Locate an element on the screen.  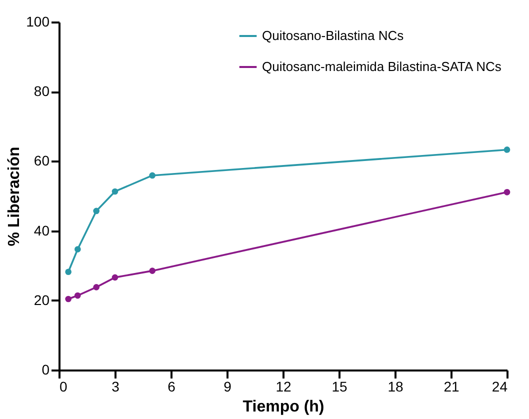
y-tick-label: 40 is located at coordinates (42, 230).